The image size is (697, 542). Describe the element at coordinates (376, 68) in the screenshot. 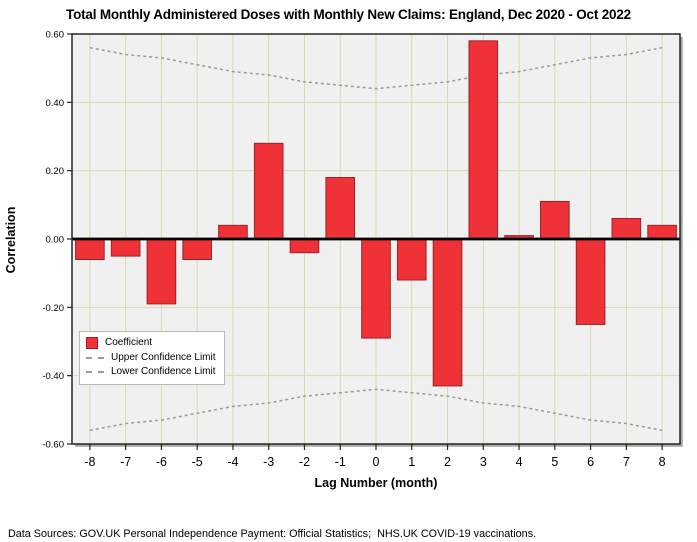

I see `upper-confidence-line` at that location.